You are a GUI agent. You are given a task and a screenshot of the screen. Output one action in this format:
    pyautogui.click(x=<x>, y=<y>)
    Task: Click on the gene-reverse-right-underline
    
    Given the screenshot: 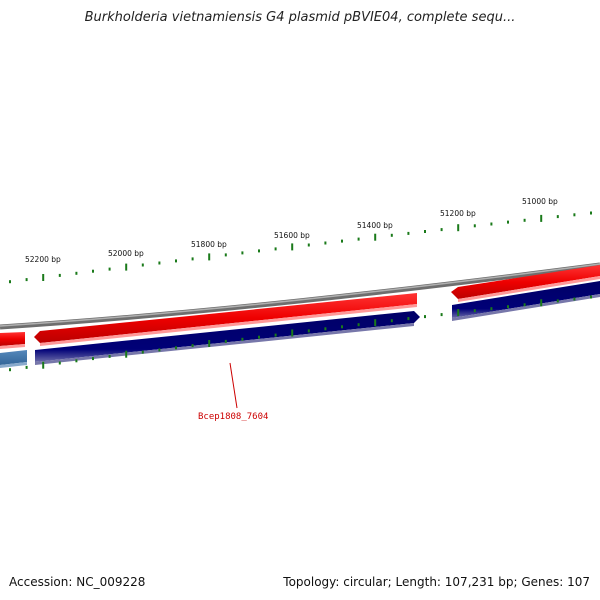 What is the action you would take?
    pyautogui.click(x=526, y=307)
    